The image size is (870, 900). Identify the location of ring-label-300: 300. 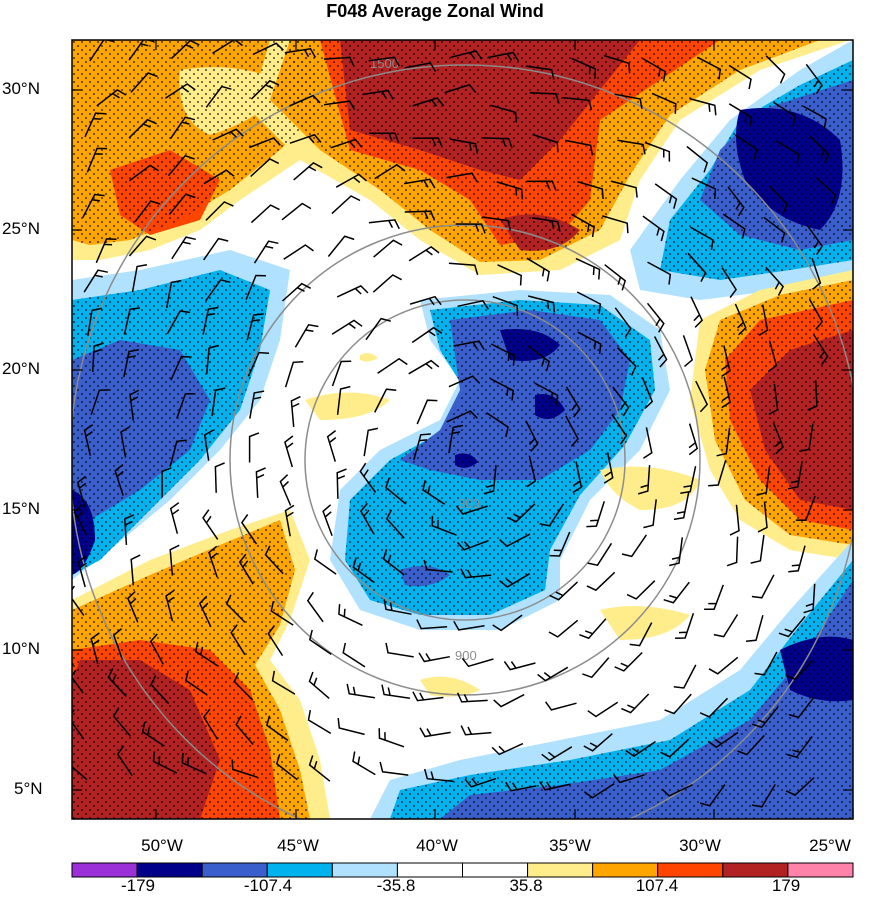
(469, 503).